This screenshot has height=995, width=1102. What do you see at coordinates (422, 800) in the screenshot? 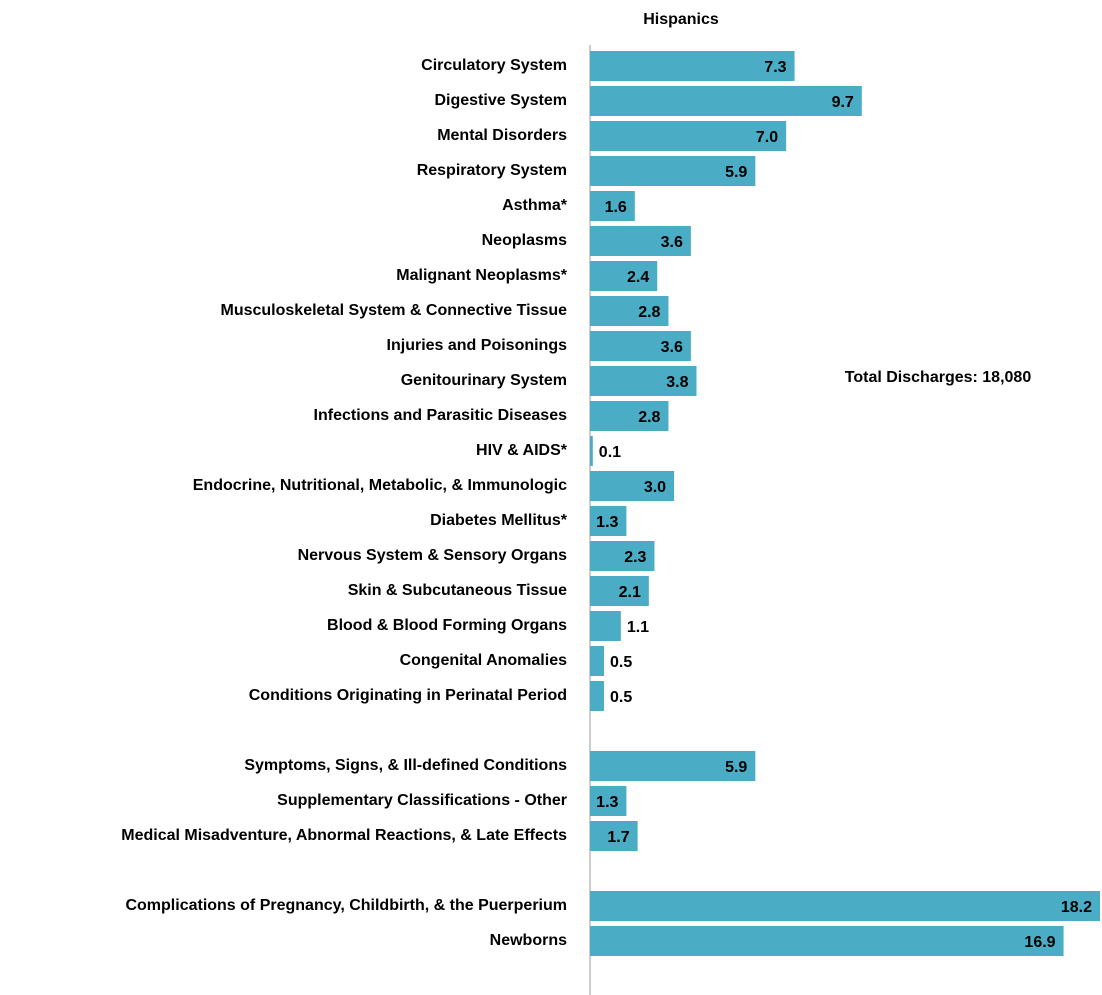
I see `category-label: Supplementary Classifications - Other` at bounding box center [422, 800].